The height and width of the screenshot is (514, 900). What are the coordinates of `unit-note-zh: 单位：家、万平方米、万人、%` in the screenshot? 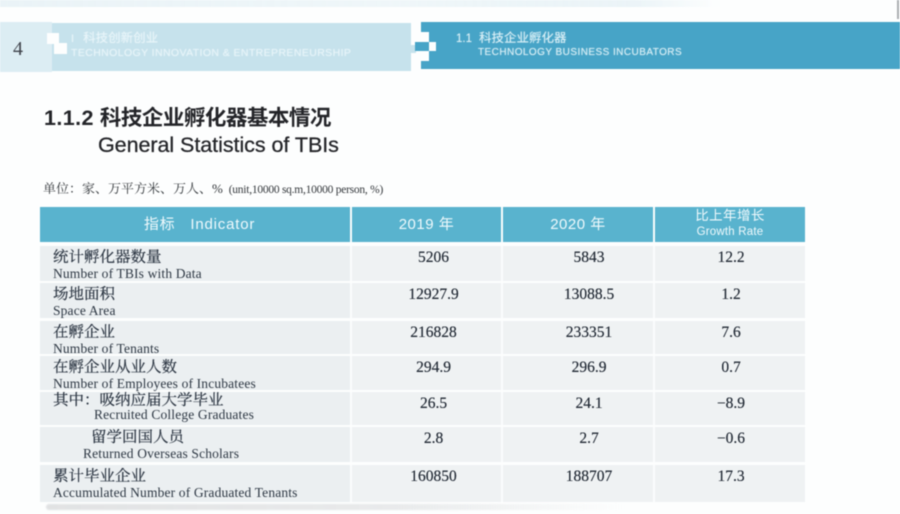 It's located at (133, 188).